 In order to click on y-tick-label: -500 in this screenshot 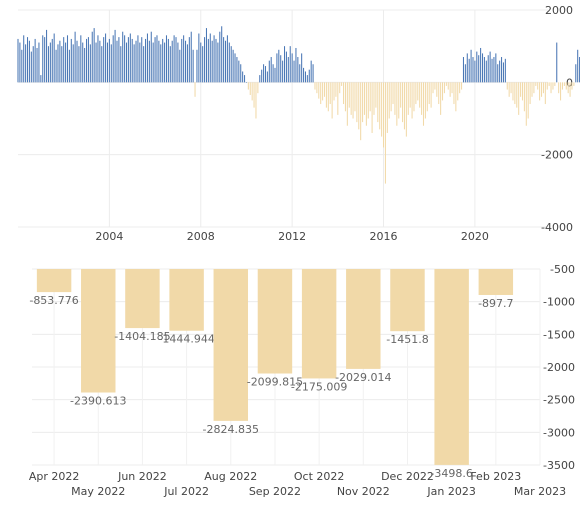, I will do `click(562, 269)`.